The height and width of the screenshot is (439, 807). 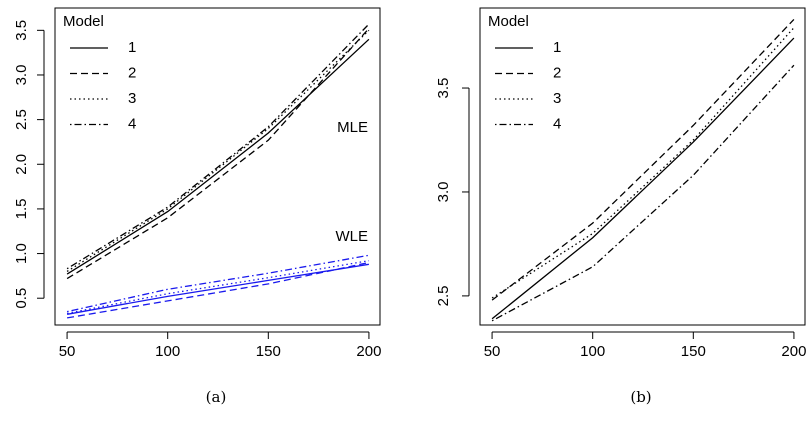 I want to click on group-label: MLE, so click(x=352, y=127).